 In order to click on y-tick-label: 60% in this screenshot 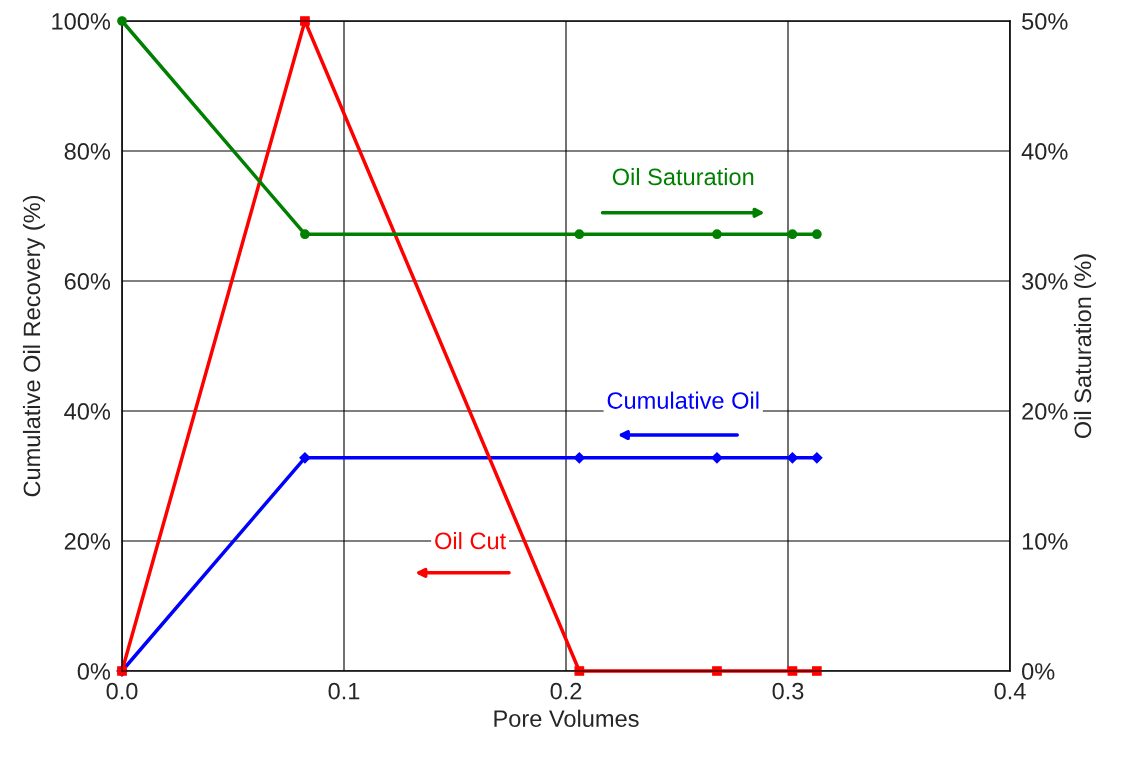, I will do `click(87, 281)`.